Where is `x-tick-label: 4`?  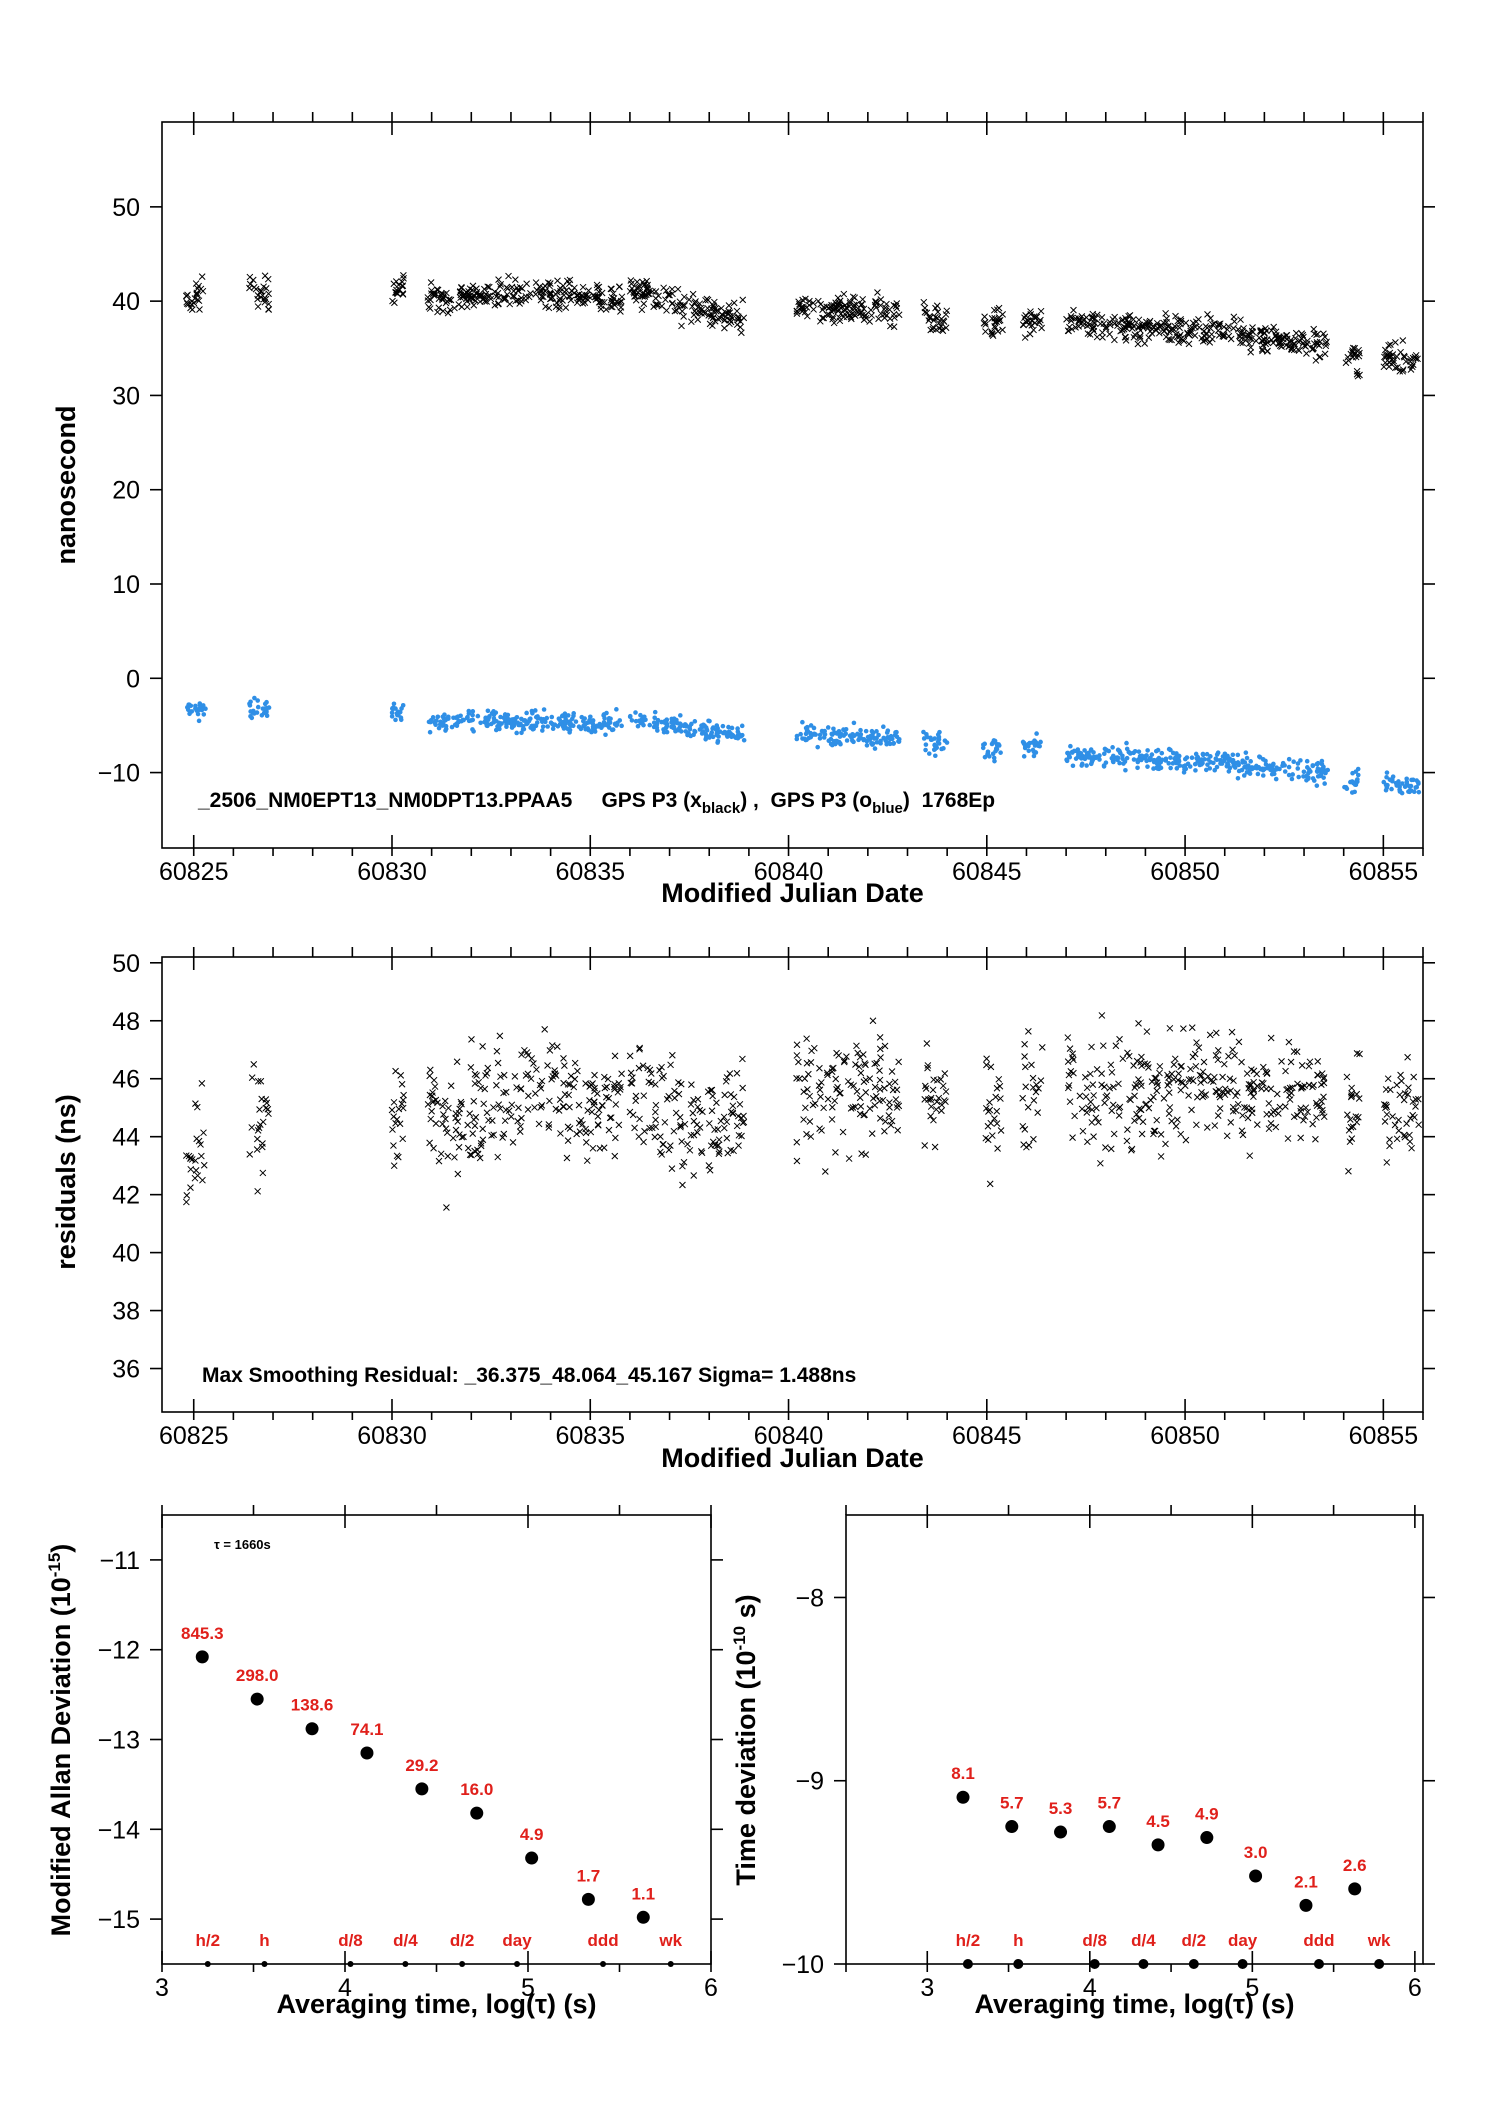
x-tick-label: 4 is located at coordinates (345, 1988).